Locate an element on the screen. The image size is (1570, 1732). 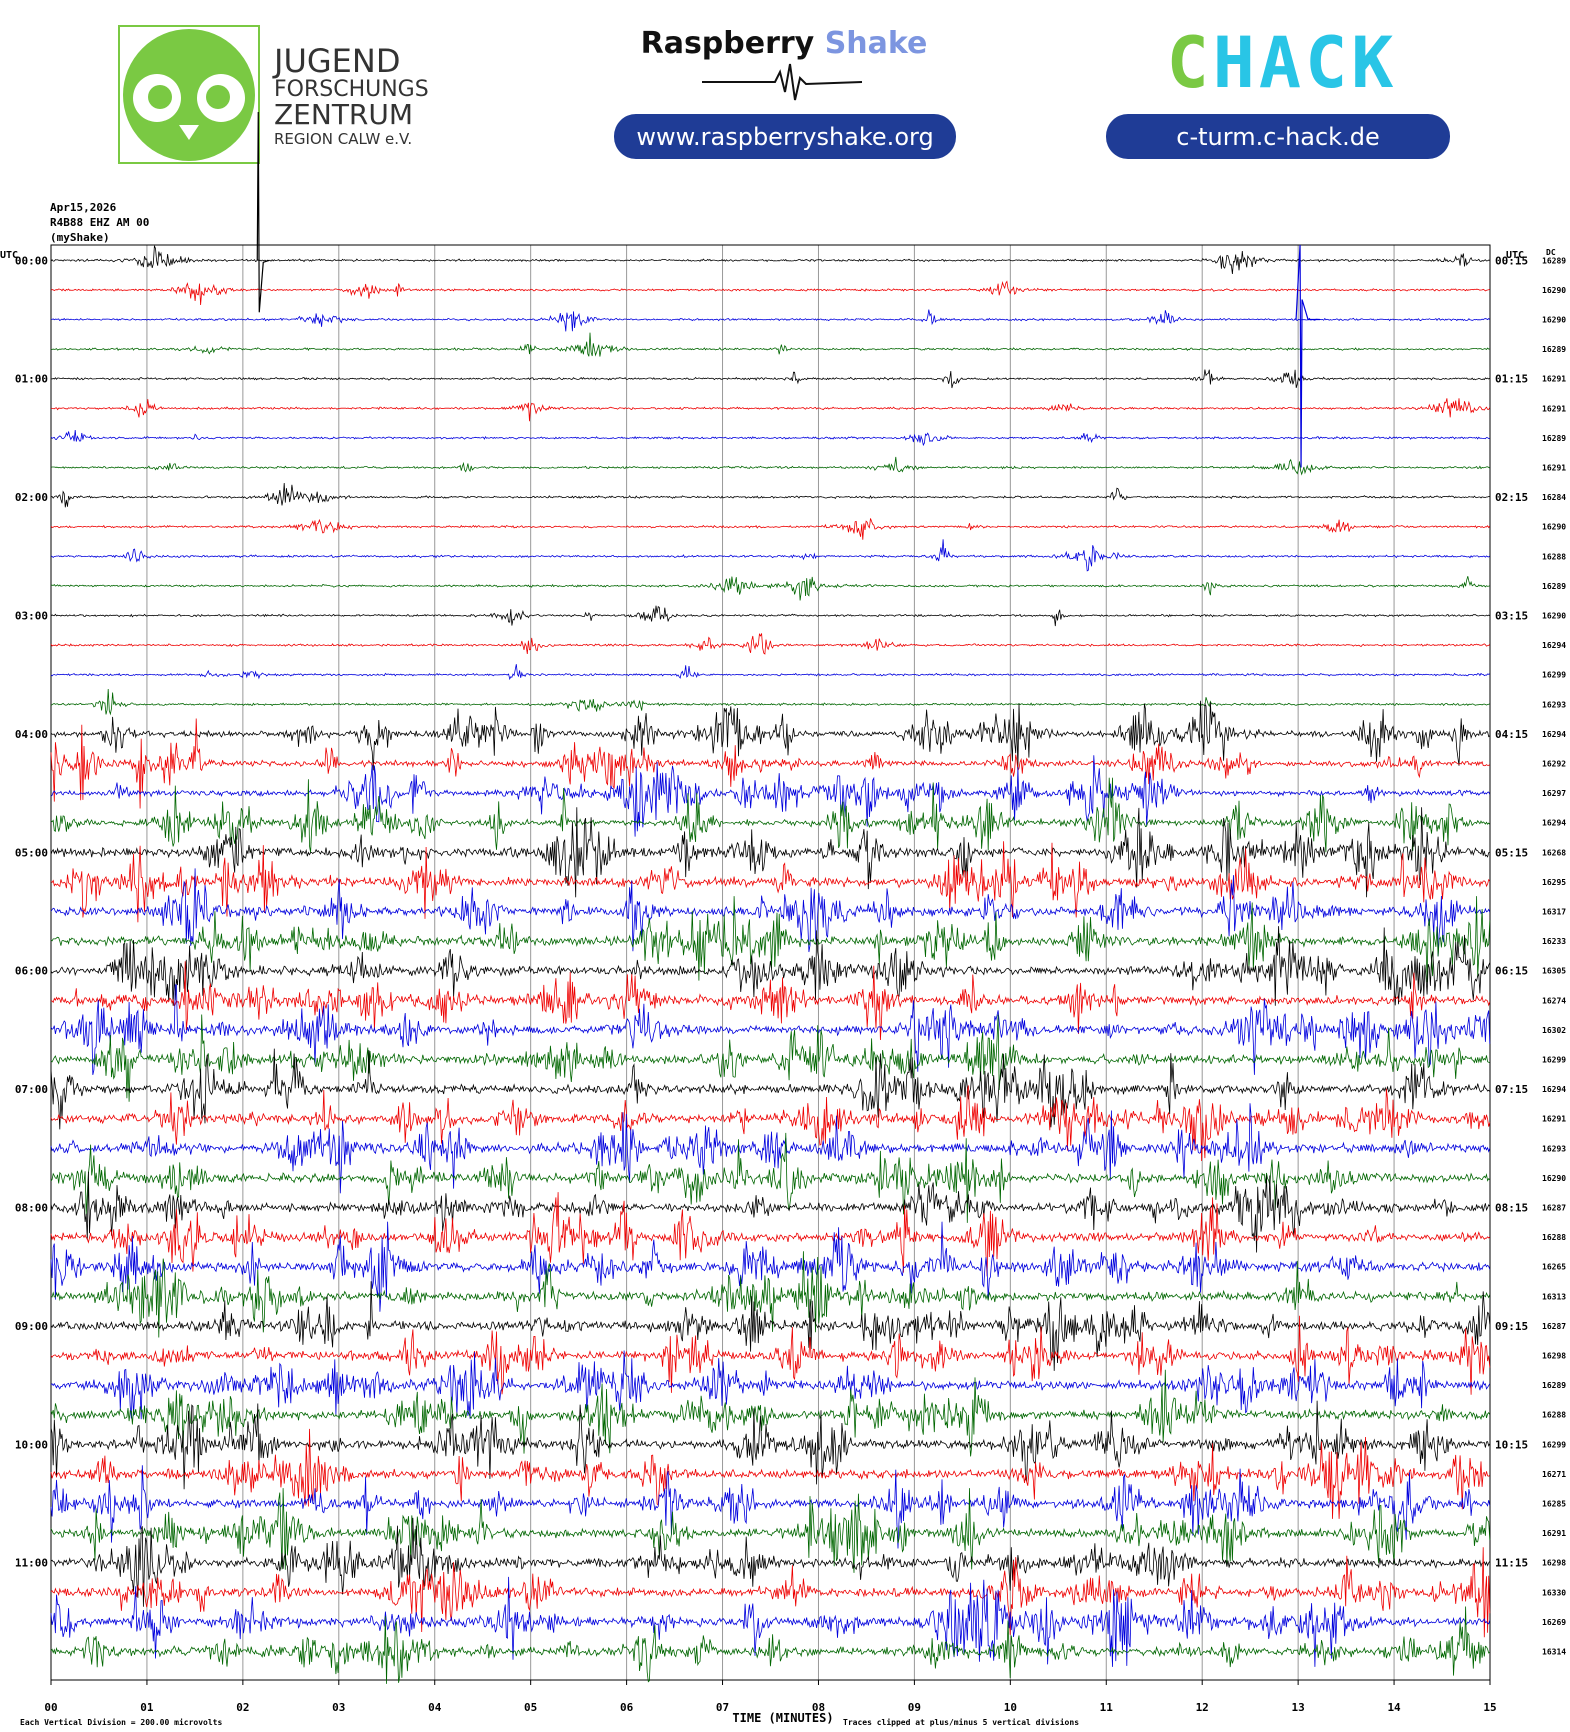
rs-name: Shake is located at coordinates (876, 43).